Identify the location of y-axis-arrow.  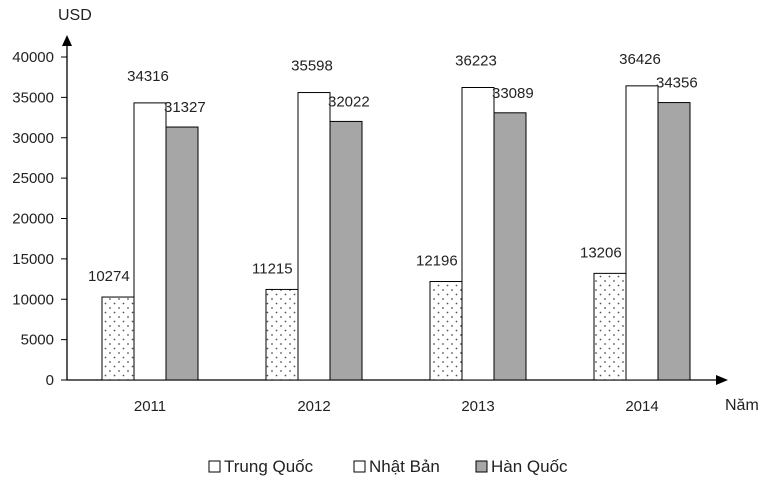
(67, 40).